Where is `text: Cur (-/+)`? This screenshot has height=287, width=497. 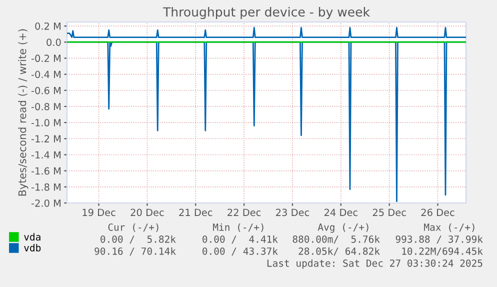
text: Cur (-/+) is located at coordinates (133, 227).